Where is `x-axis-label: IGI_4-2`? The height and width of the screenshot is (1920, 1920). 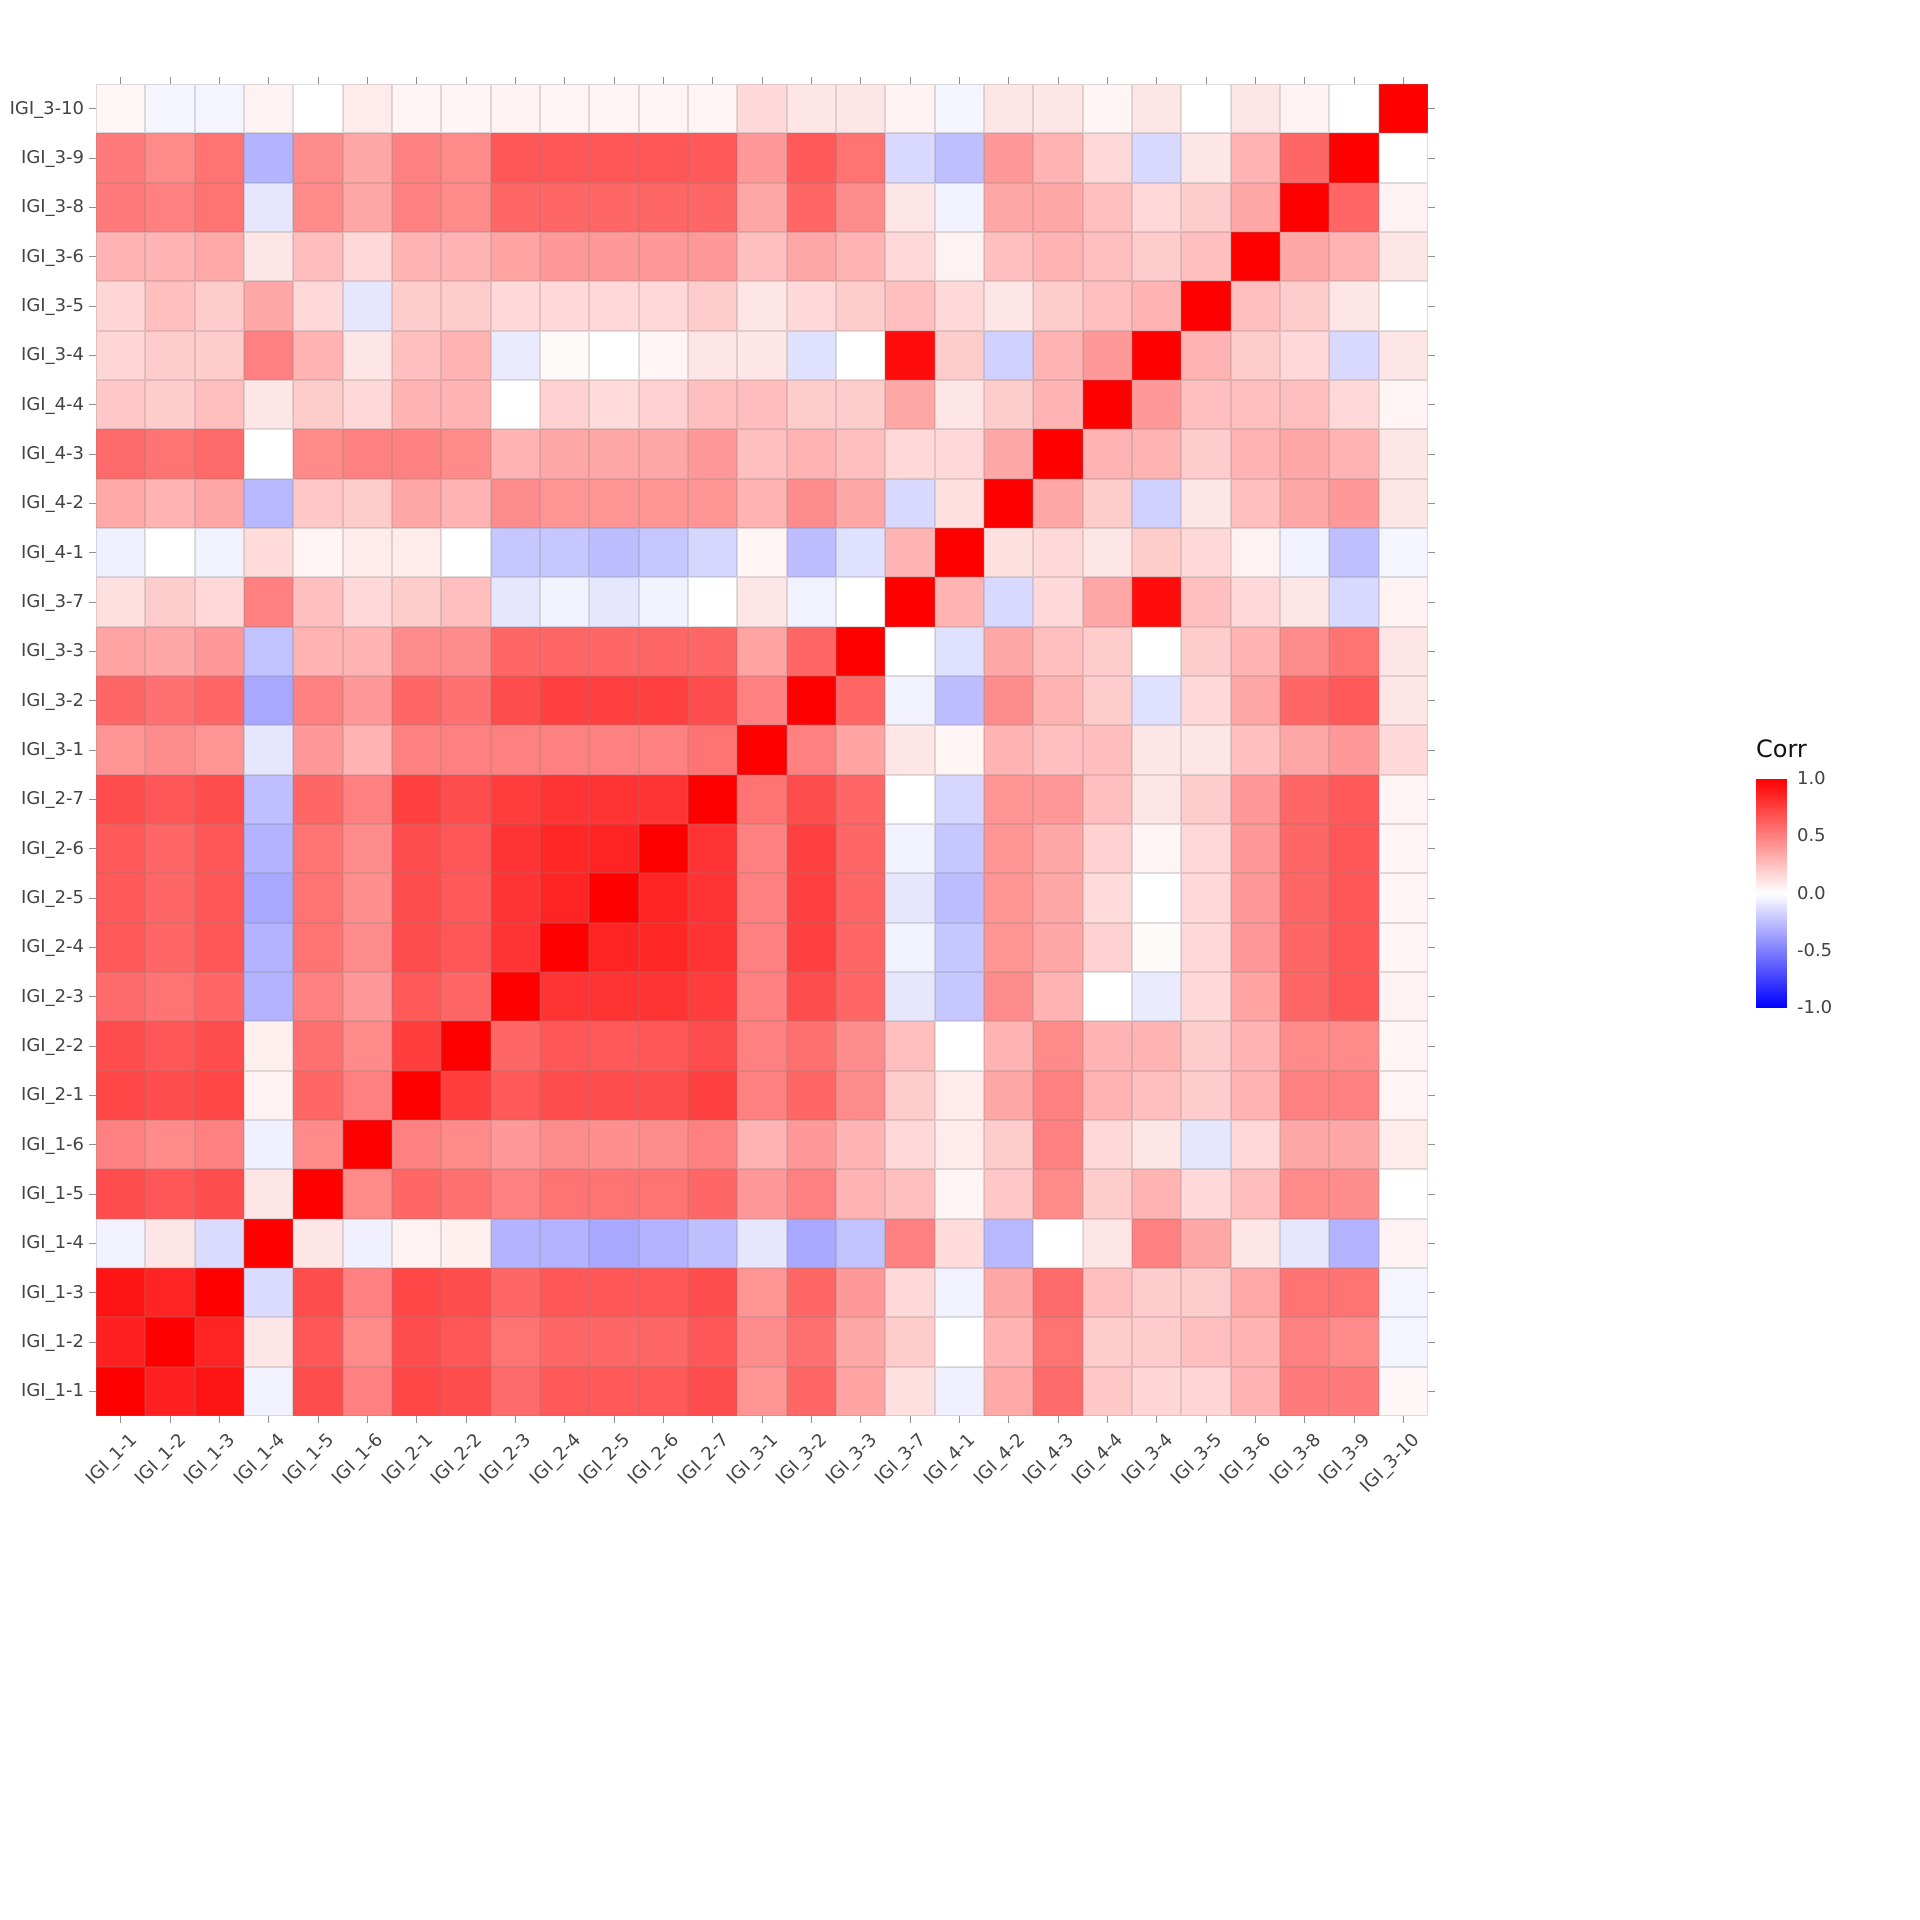
x-axis-label: IGI_4-2 is located at coordinates (999, 1459).